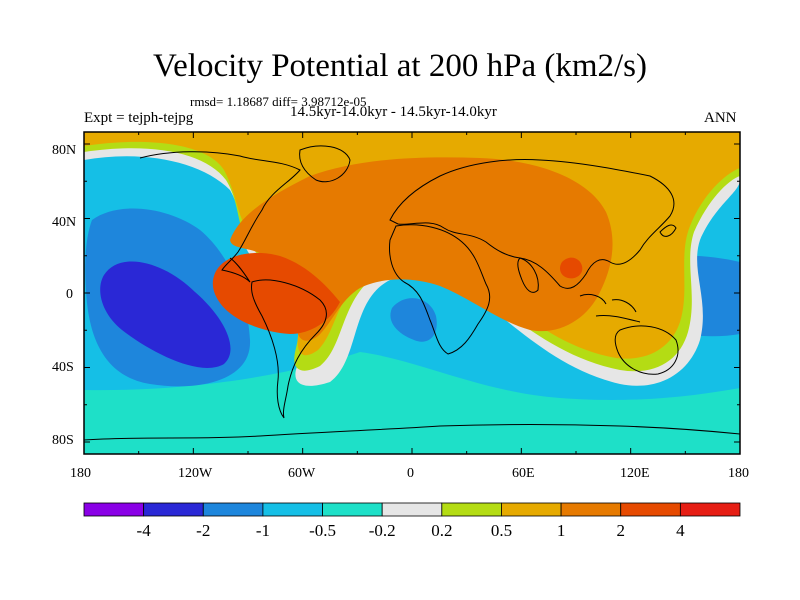 The image size is (800, 600). Describe the element at coordinates (412, 403) in the screenshot. I see `contour-south-teal` at that location.